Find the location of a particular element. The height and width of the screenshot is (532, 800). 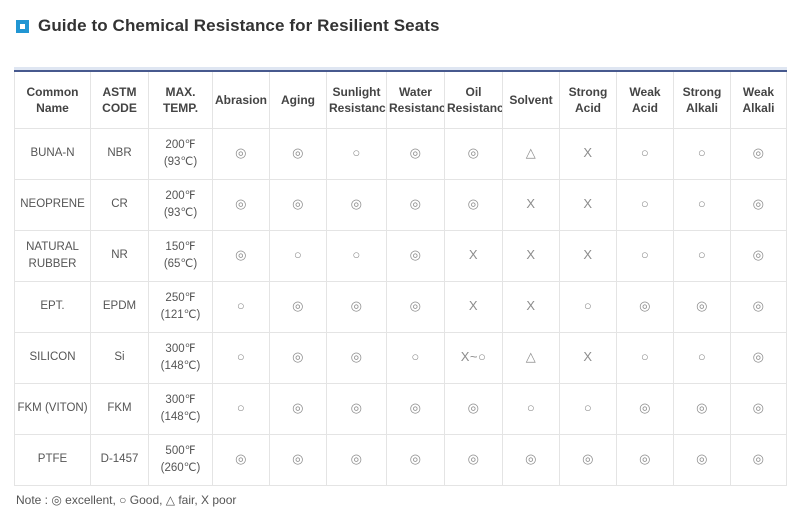

column-header-solvent: Solvent is located at coordinates (531, 99).